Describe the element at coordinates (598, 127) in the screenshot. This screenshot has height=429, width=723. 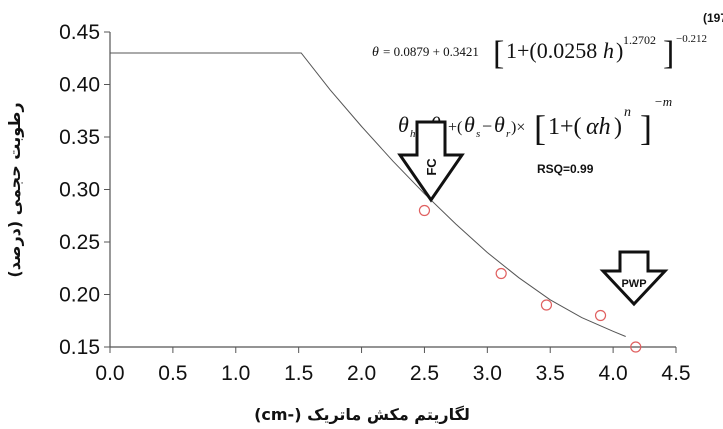
I see `svg-text: αh` at that location.